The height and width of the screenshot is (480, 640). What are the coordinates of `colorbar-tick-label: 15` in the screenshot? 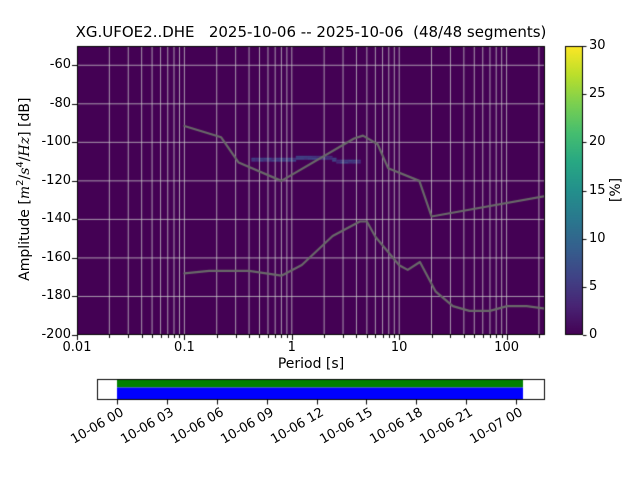 It's located at (597, 190).